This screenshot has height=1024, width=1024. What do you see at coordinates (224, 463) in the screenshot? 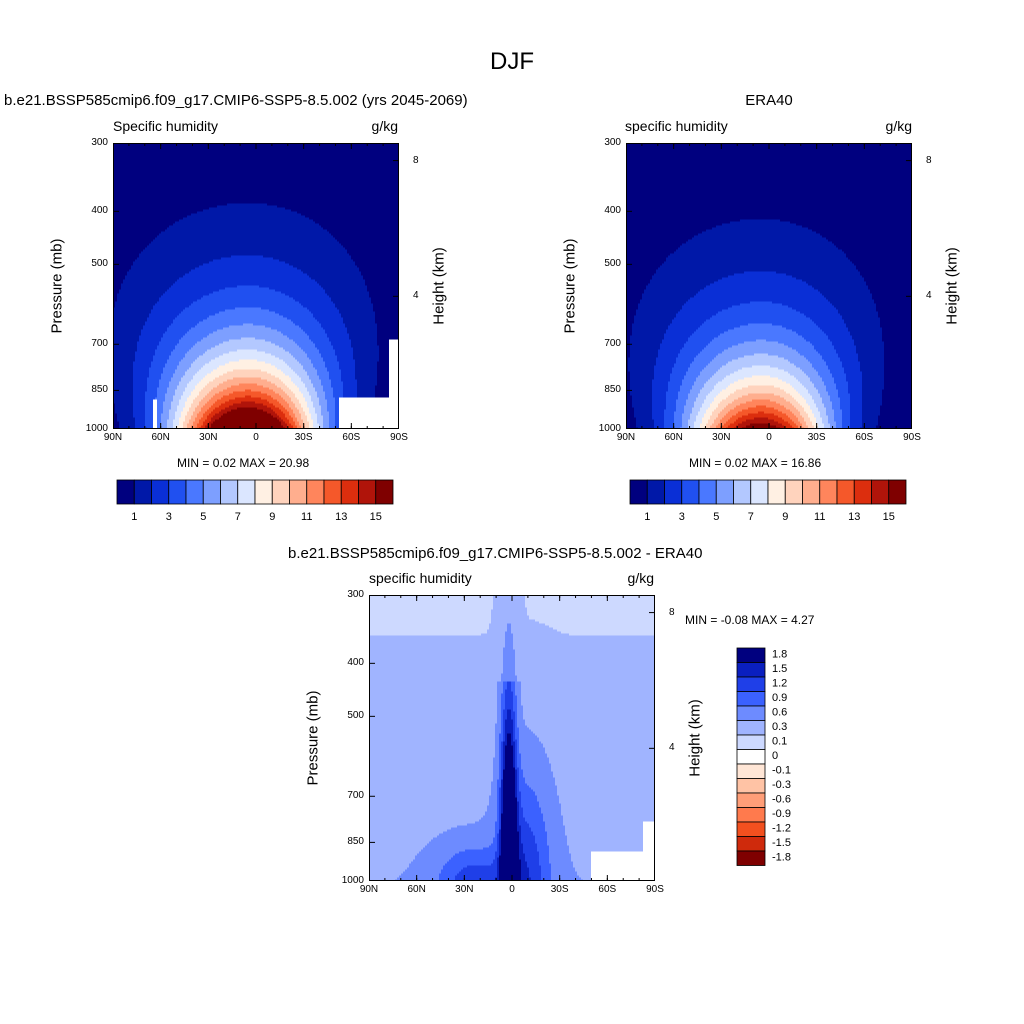
I see `panel1-min-value: 0.02` at bounding box center [224, 463].